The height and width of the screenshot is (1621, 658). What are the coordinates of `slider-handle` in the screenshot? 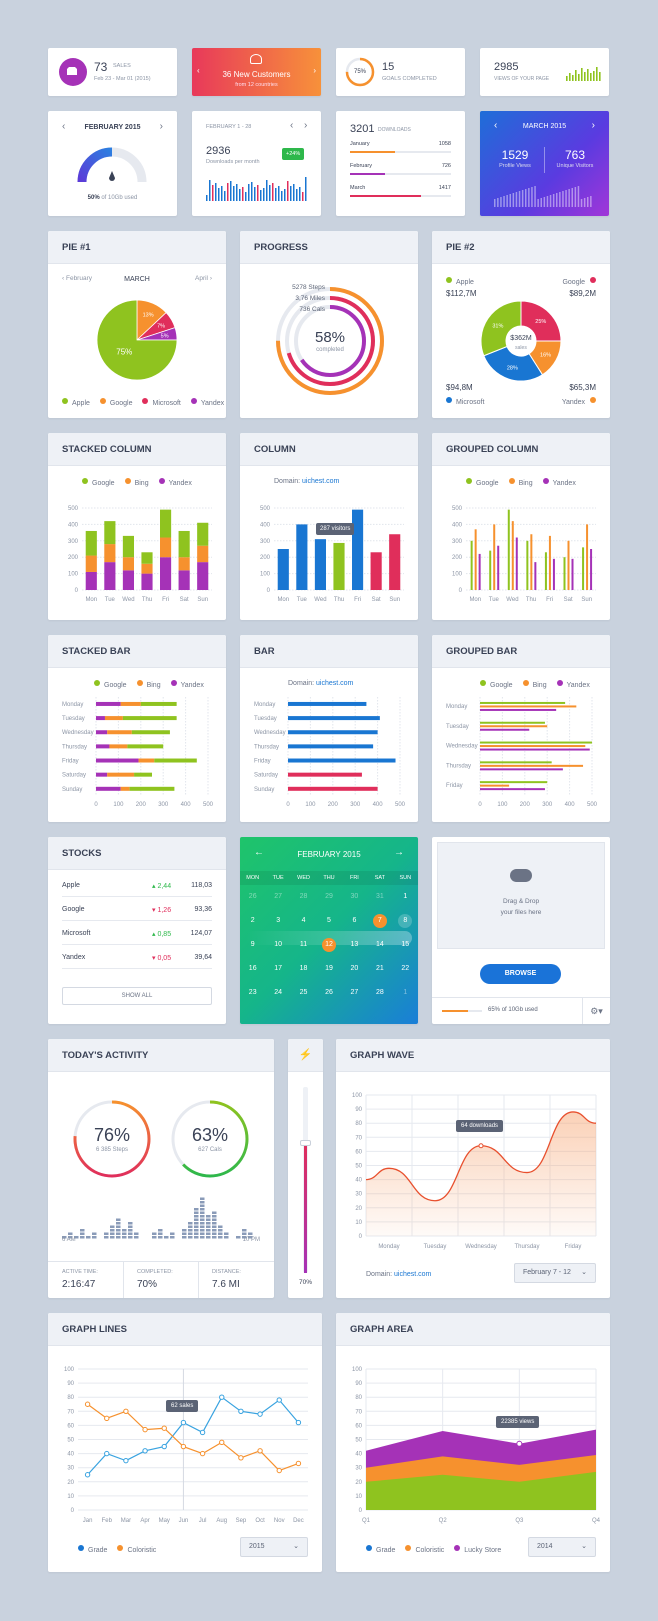 It's located at (305, 1143).